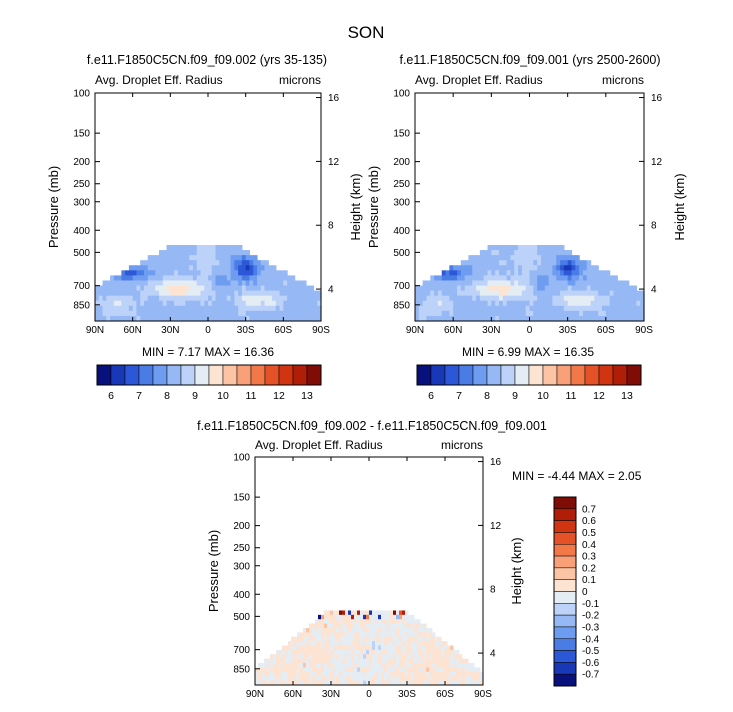  Describe the element at coordinates (334, 162) in the screenshot. I see `y2-tick-label: 12` at that location.